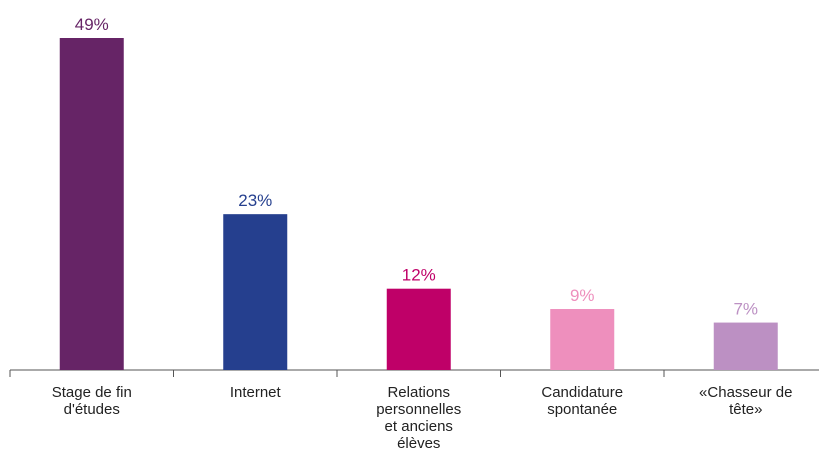  What do you see at coordinates (582, 401) in the screenshot?
I see `x-tick-label: Candidature spontanée` at bounding box center [582, 401].